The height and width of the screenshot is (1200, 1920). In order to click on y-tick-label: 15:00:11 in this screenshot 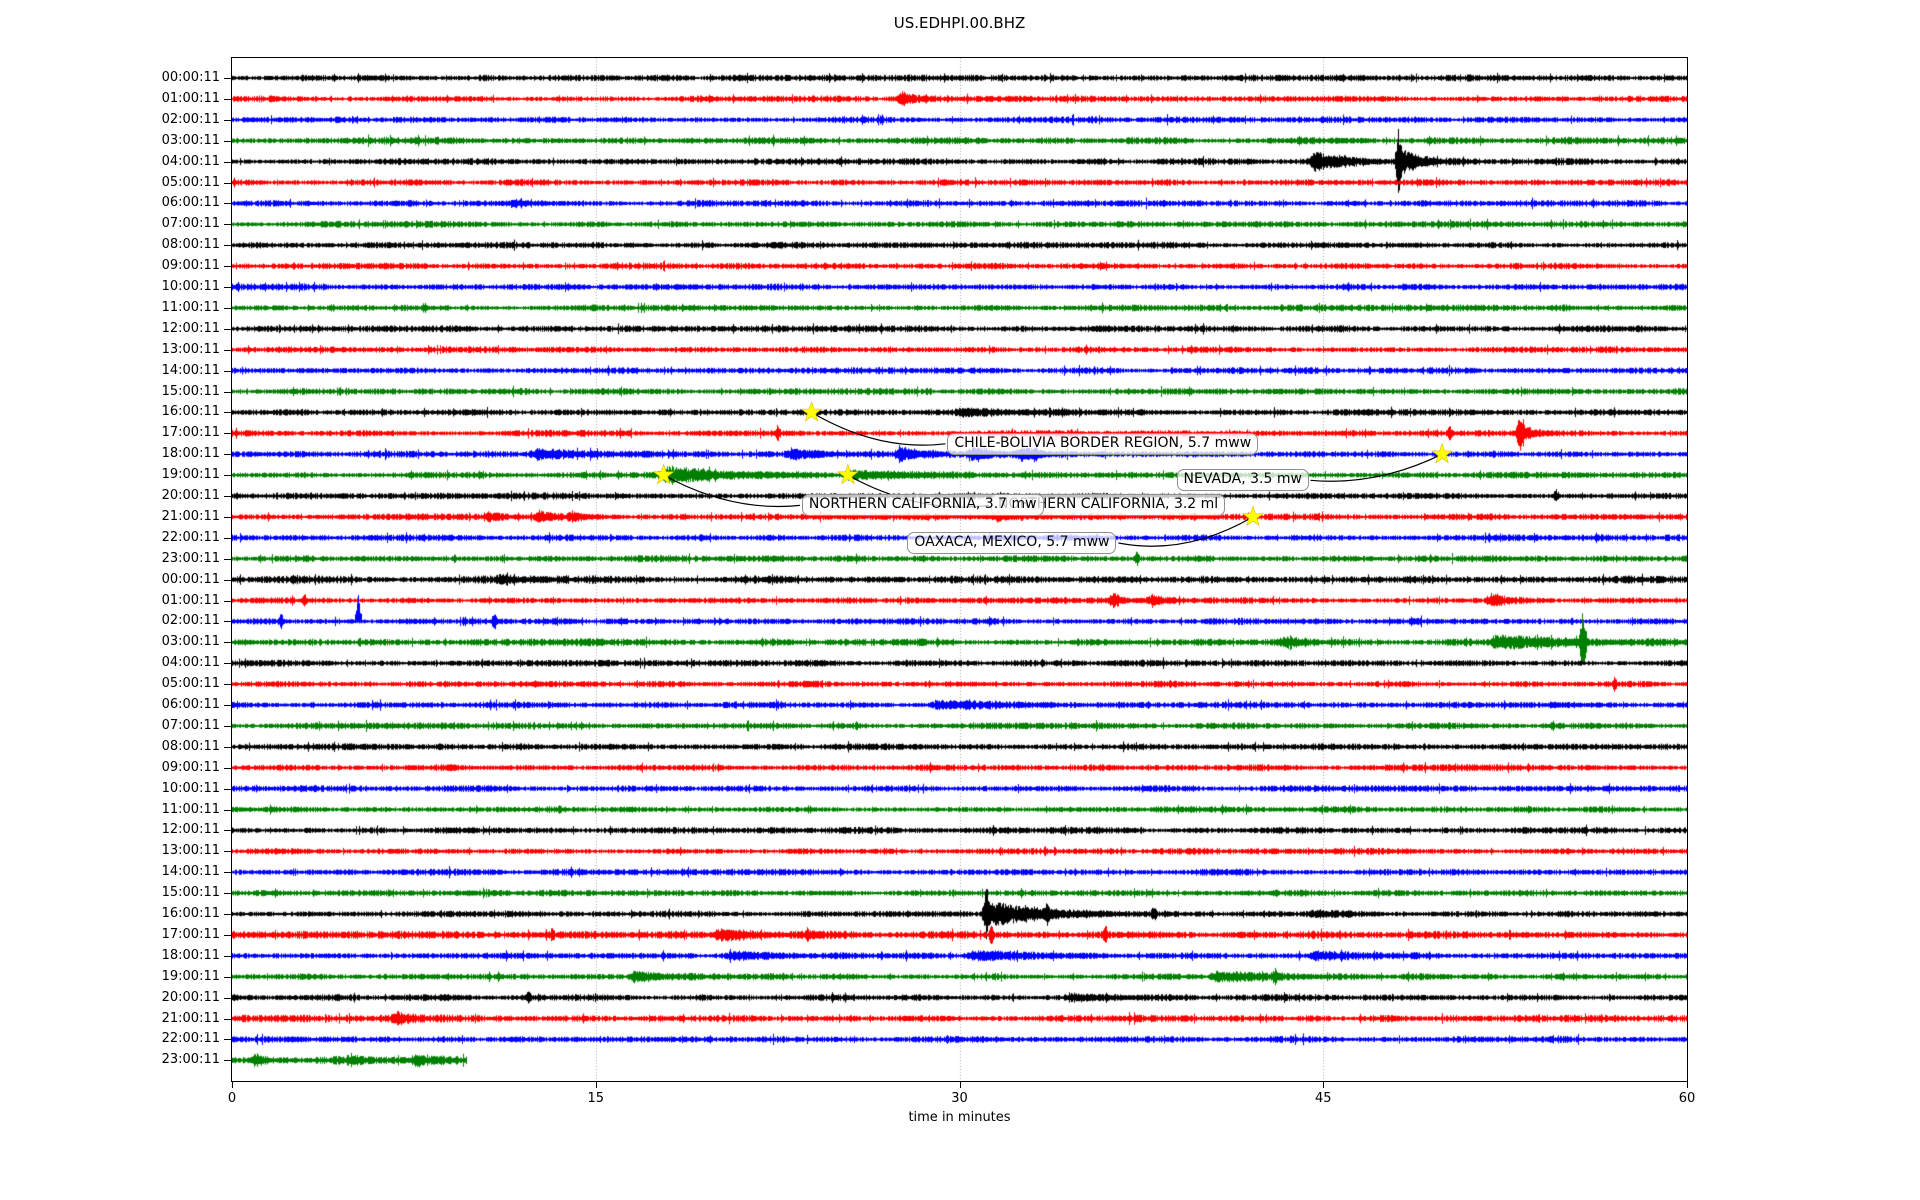, I will do `click(190, 391)`.